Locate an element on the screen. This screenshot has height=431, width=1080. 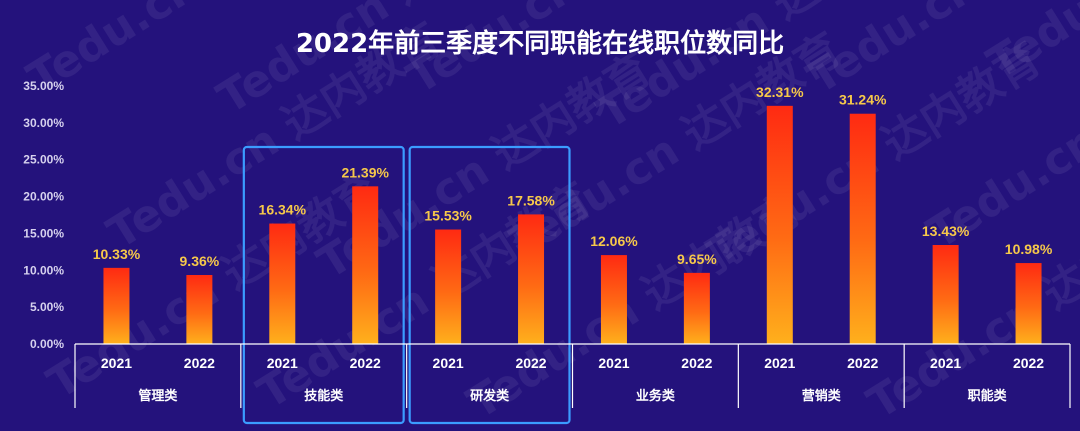
value-label: 31.24% is located at coordinates (863, 100).